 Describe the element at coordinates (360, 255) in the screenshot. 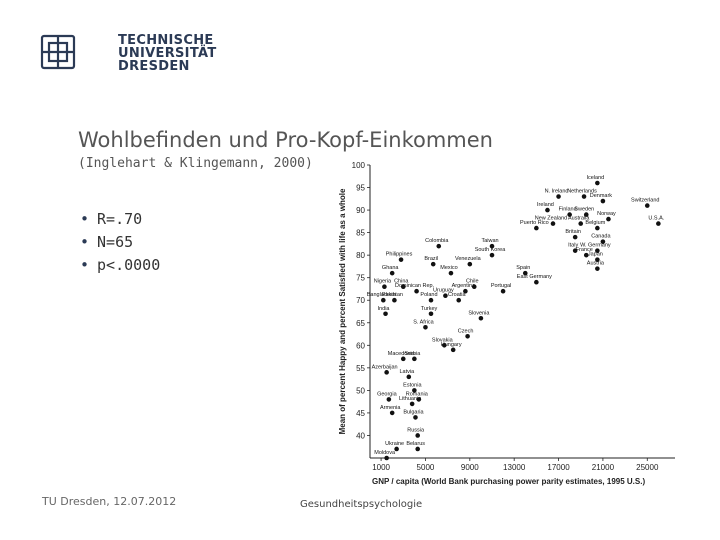

I see `y-tick-label: 80` at that location.